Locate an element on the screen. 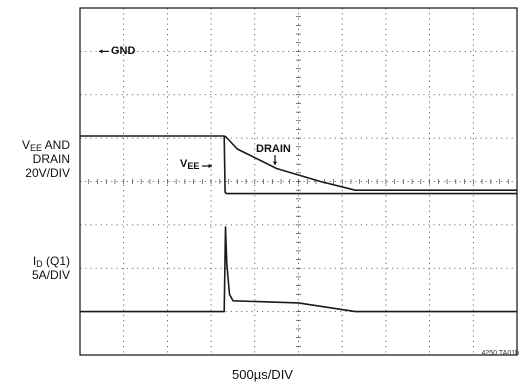 This screenshot has width=525, height=385. gnd-annotation: GND is located at coordinates (123, 51).